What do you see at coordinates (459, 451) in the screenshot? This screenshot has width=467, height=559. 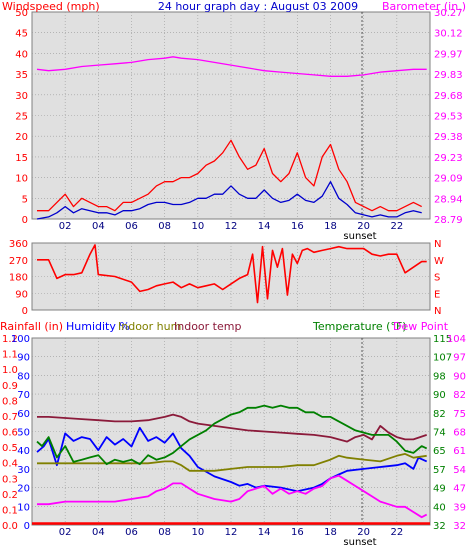 I see `y-tick-label: 61` at bounding box center [459, 451].